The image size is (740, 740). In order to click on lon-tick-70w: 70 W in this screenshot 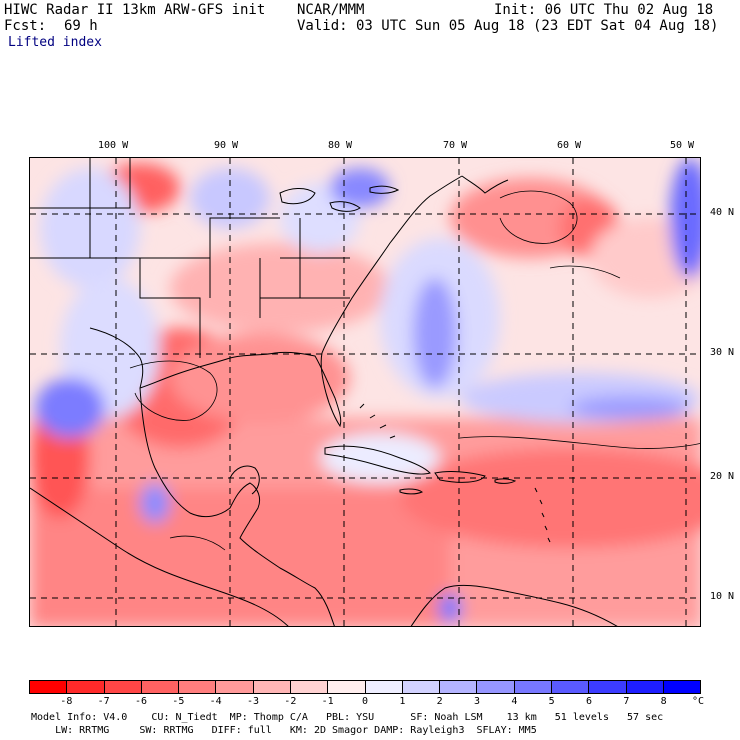, I will do `click(455, 145)`.